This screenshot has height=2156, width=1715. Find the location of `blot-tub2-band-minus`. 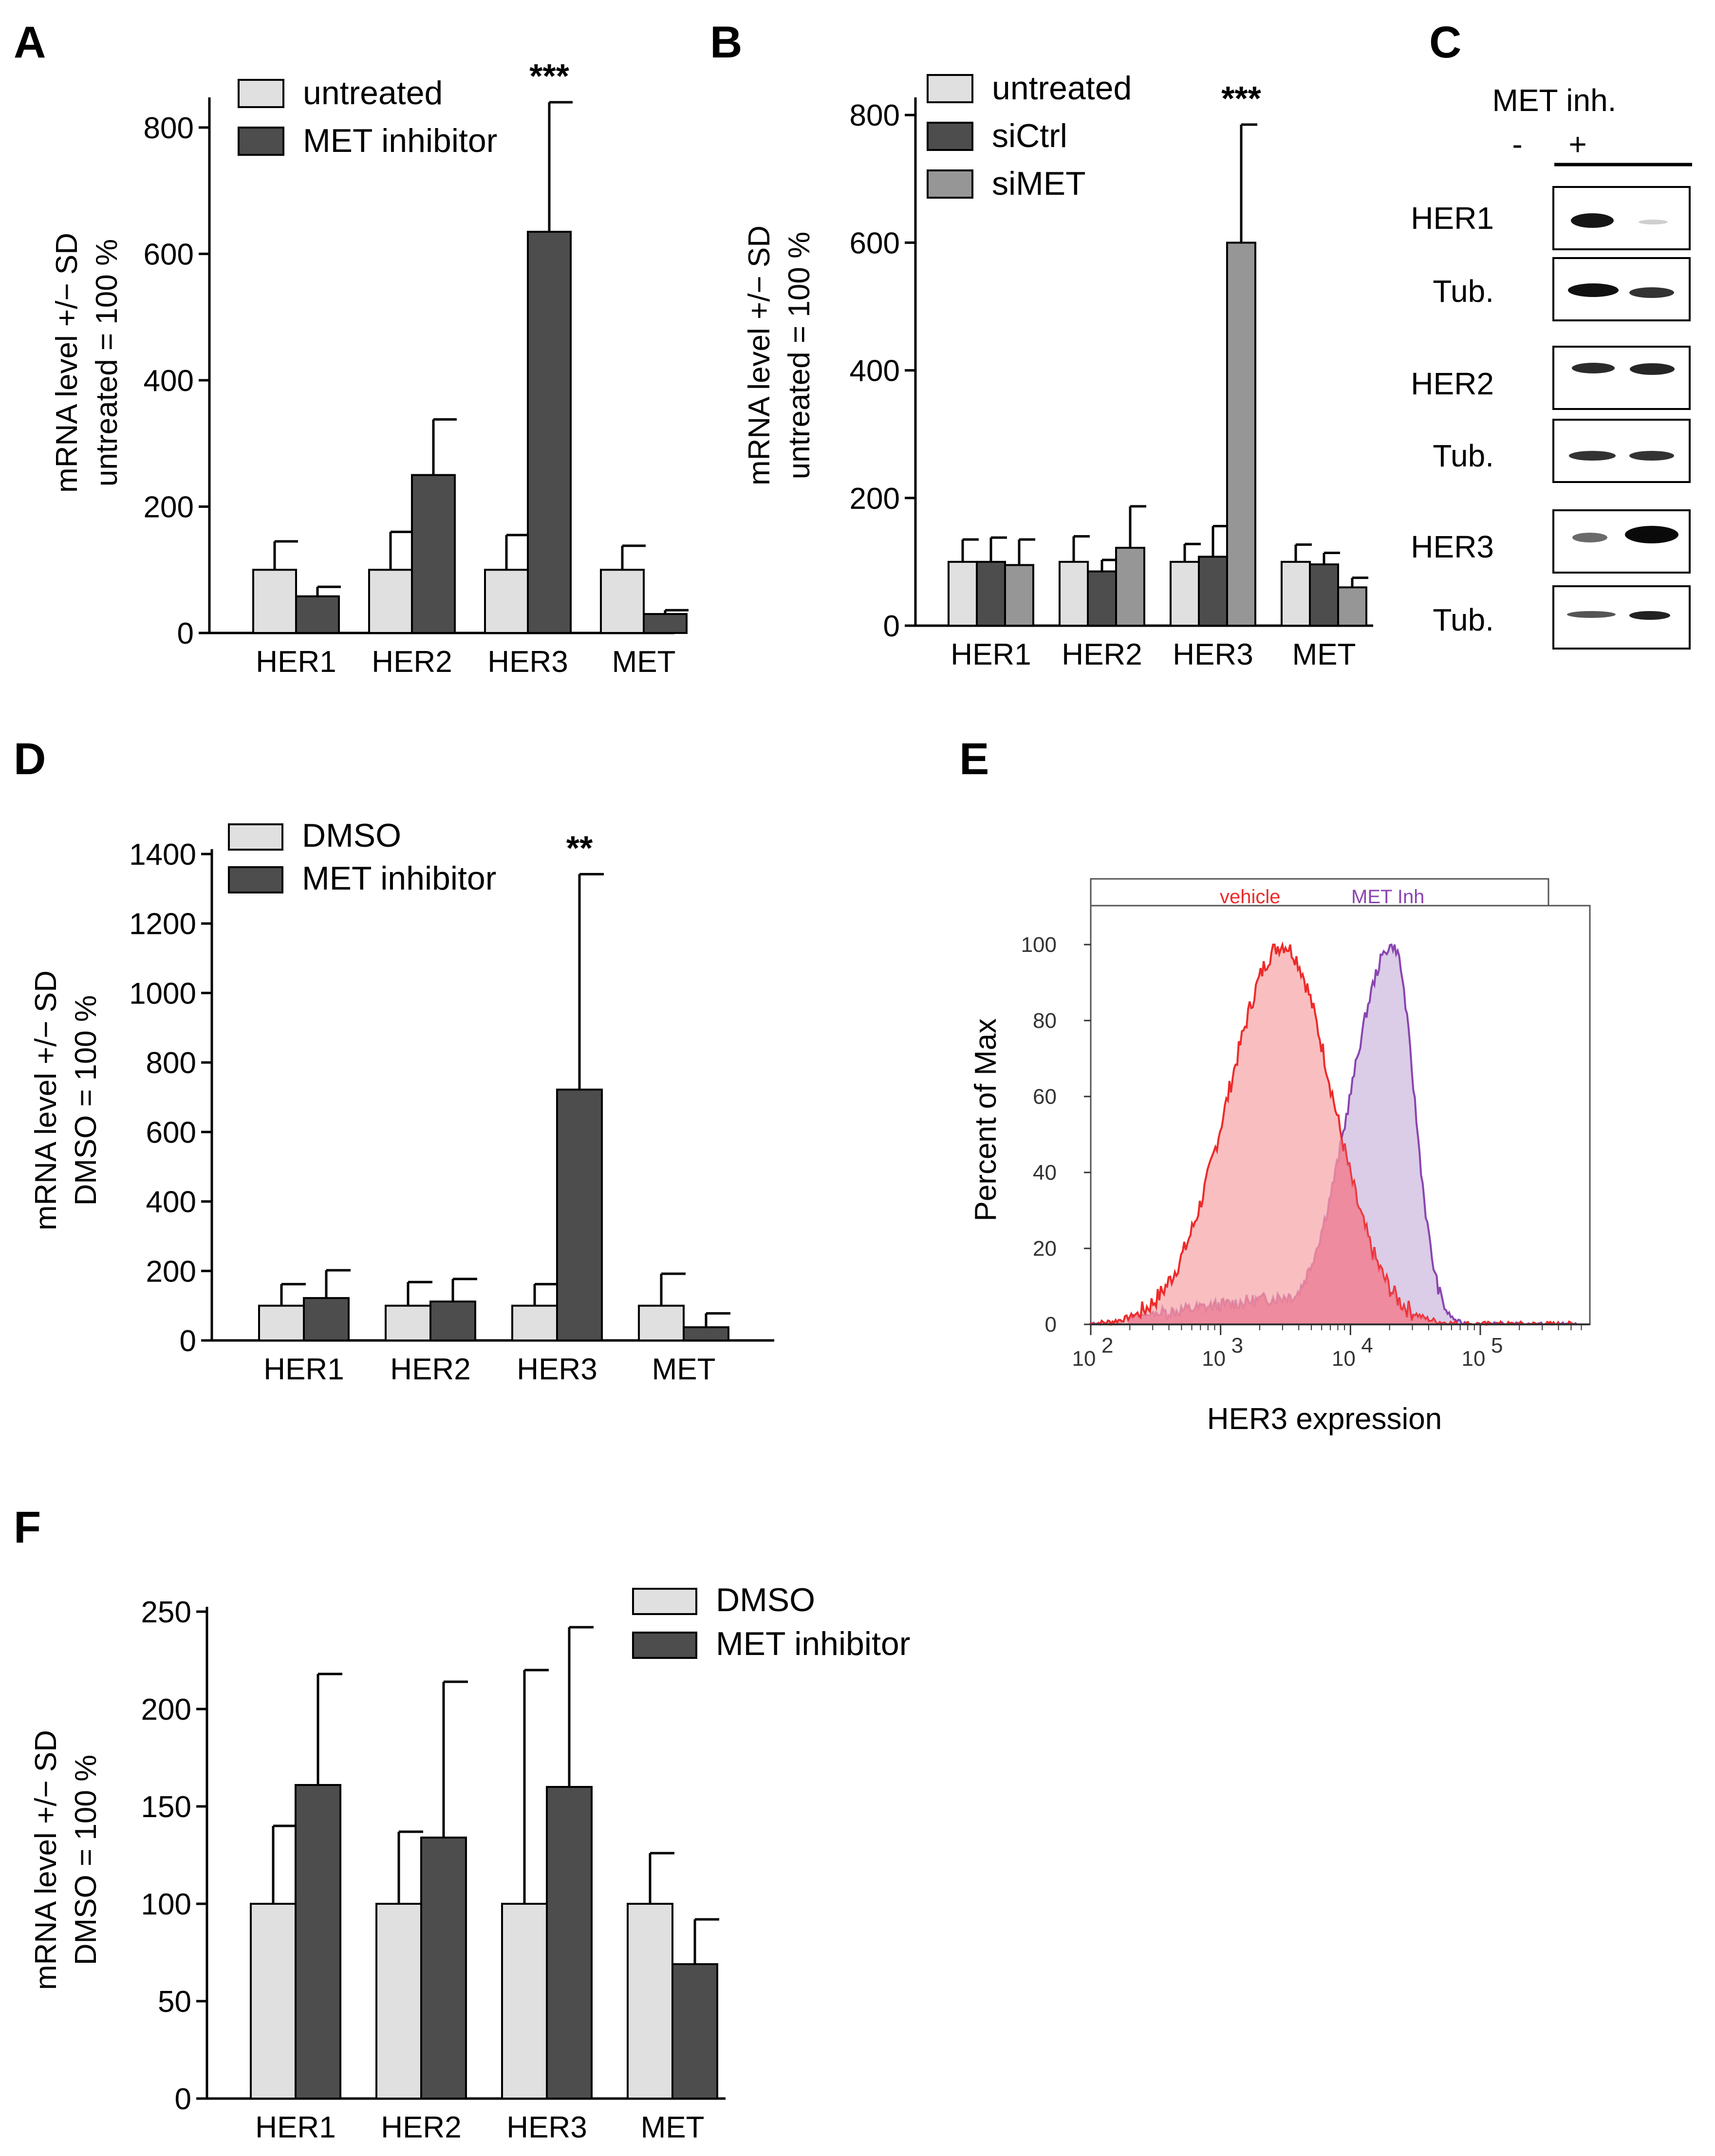

blot-tub2-band-minus is located at coordinates (1592, 456).